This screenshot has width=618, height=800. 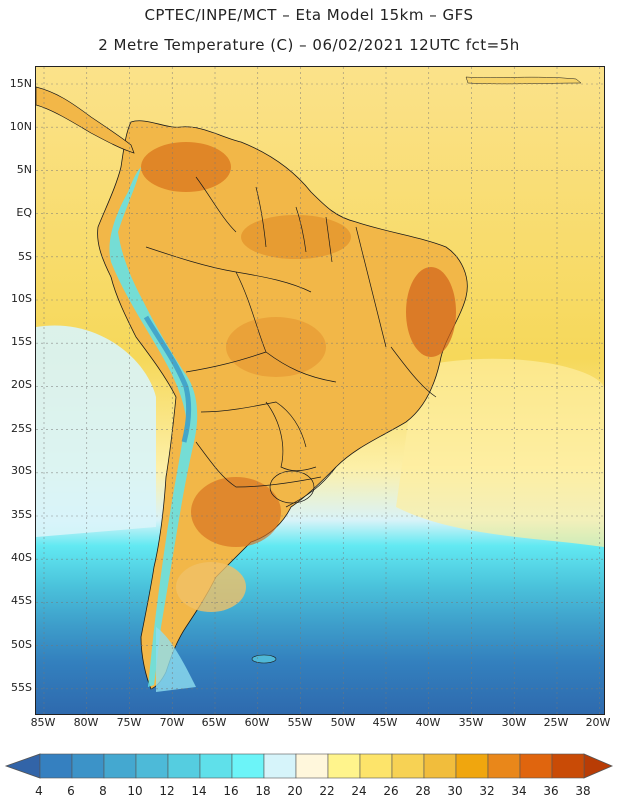 I want to click on hot-zone-north, so click(x=186, y=167).